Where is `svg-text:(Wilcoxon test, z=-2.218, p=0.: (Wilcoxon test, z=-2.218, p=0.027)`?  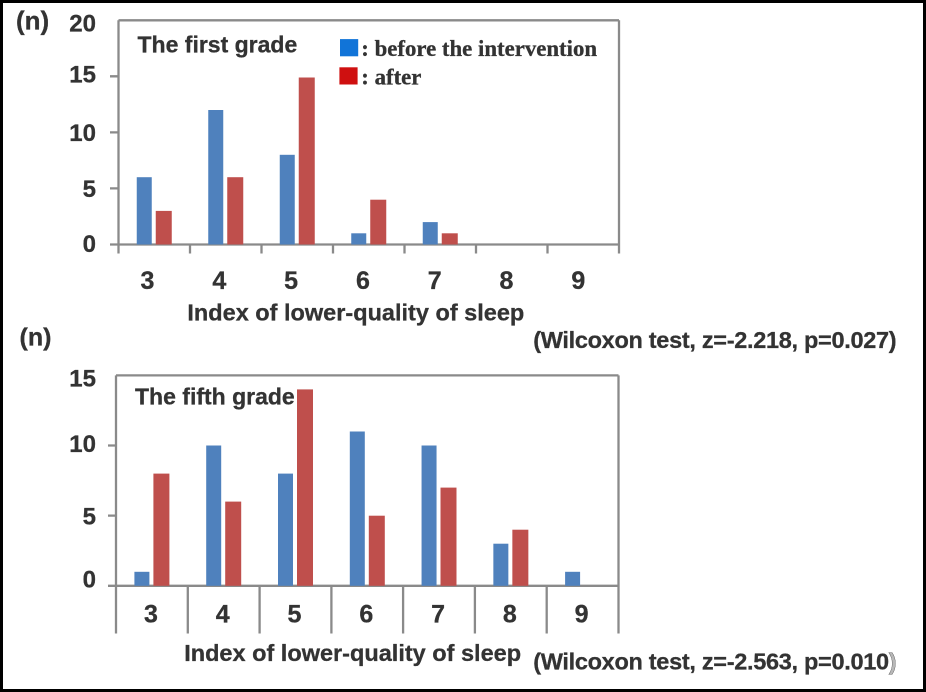
svg-text:(Wilcoxon test, z=-2.218, p=0.: (Wilcoxon test, z=-2.218, p=0.027) is located at coordinates (714, 340).